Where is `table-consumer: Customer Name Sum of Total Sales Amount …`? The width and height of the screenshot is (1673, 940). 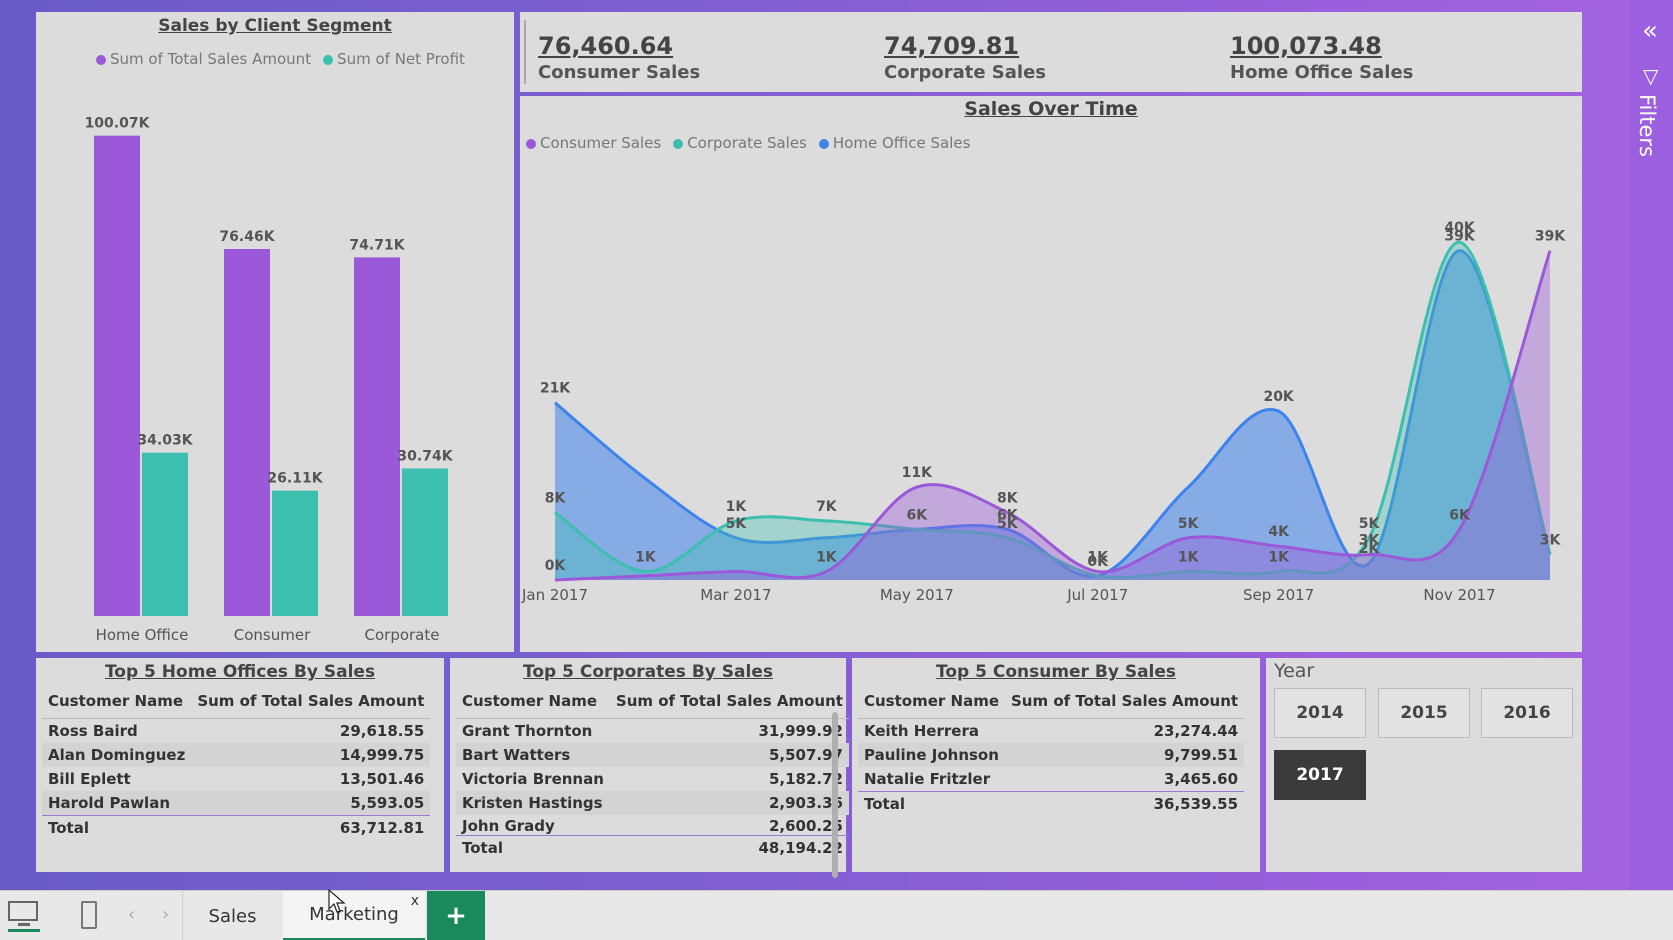 table-consumer: Customer Name Sum of Total Sales Amount … is located at coordinates (1051, 754).